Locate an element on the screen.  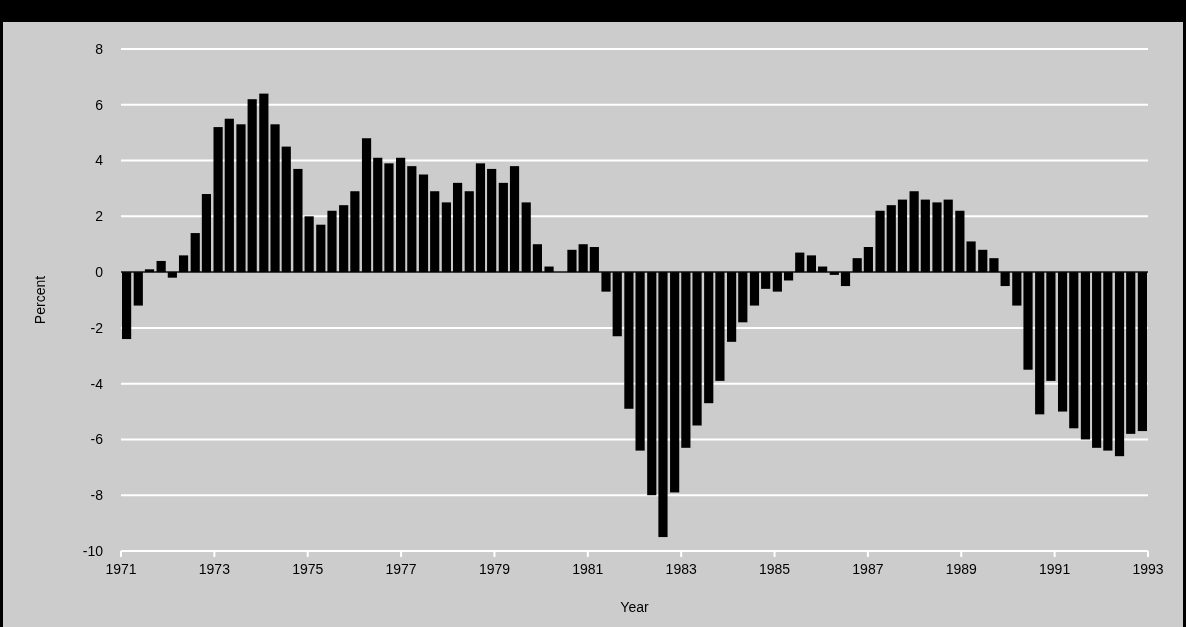
x-tick-label: 1971 is located at coordinates (121, 569).